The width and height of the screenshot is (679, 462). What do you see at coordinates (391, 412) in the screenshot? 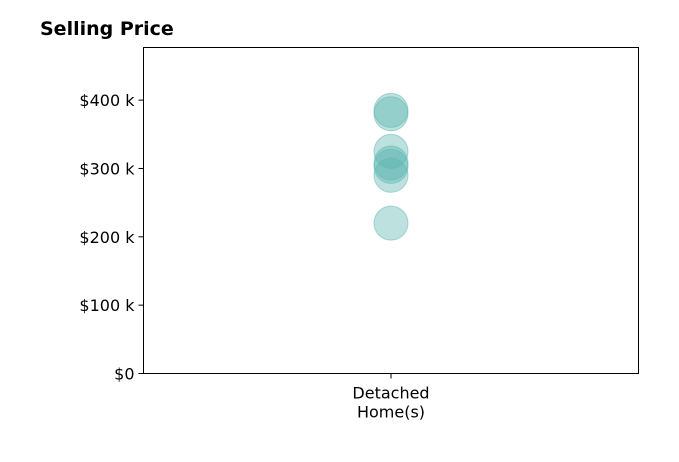
I see `x-tick-label: Home(s)` at bounding box center [391, 412].